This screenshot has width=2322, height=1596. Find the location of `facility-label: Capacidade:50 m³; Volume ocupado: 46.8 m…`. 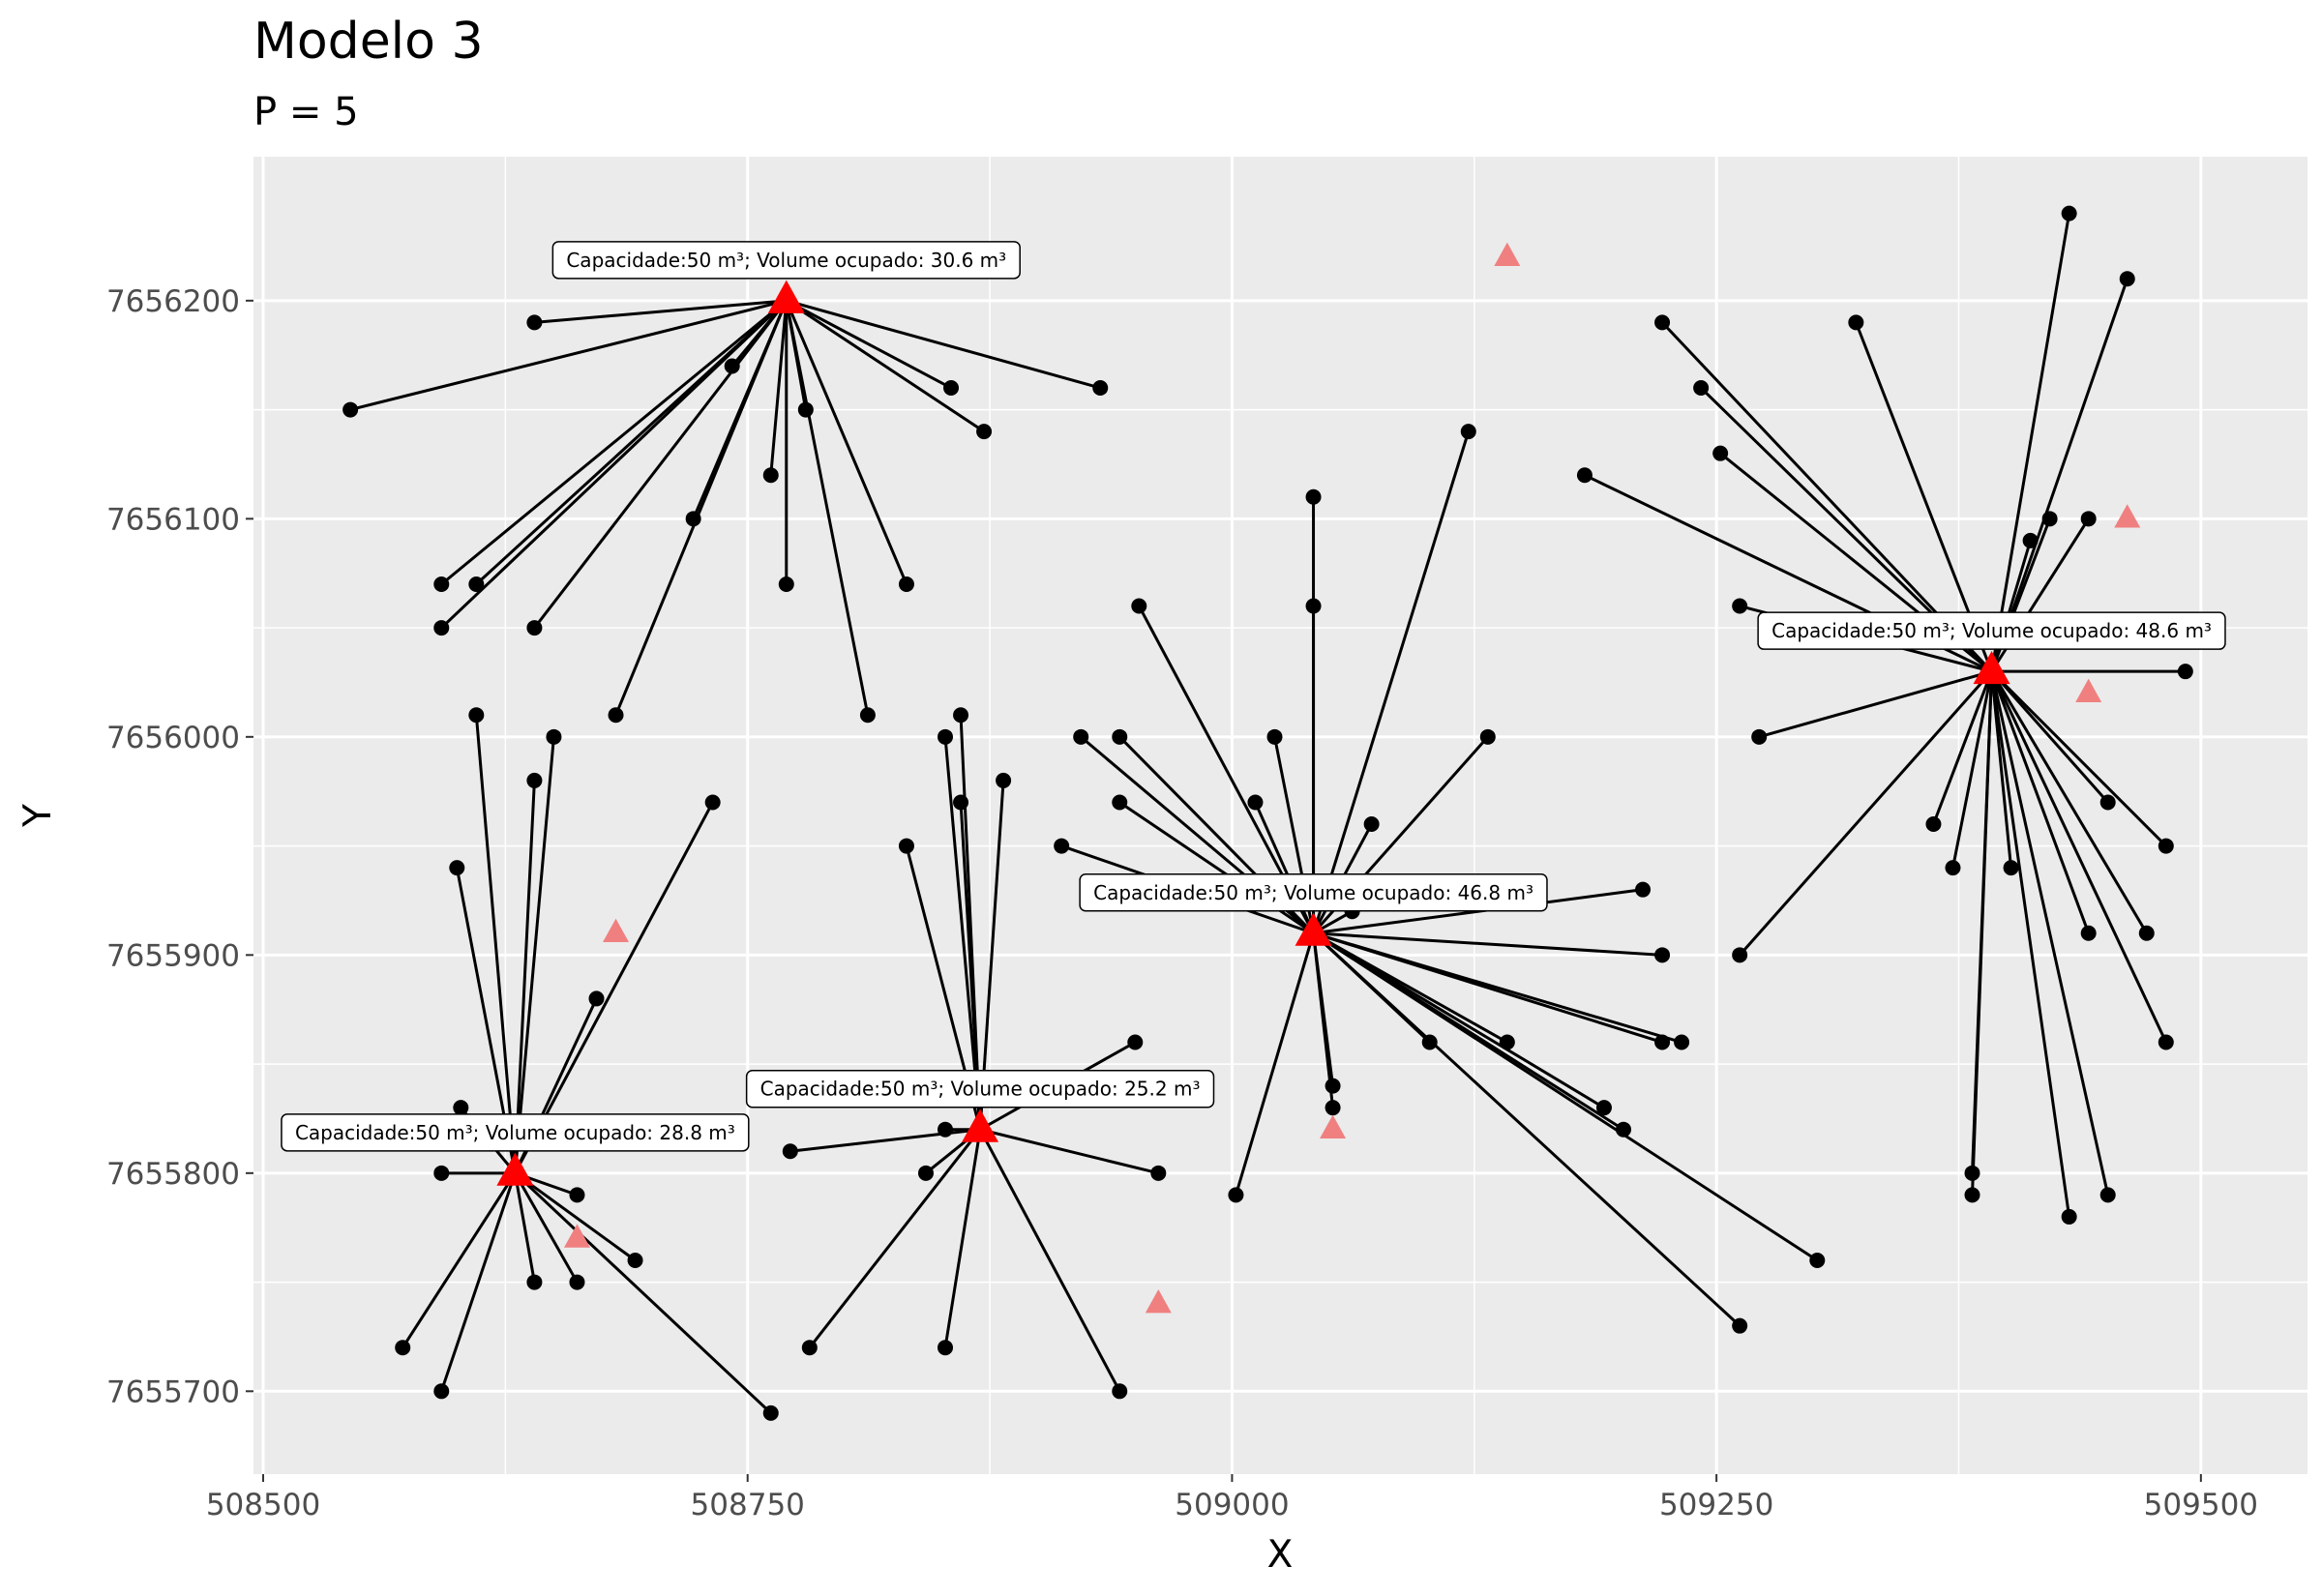

facility-label: Capacidade:50 m³; Volume ocupado: 46.8 m… is located at coordinates (1313, 892).